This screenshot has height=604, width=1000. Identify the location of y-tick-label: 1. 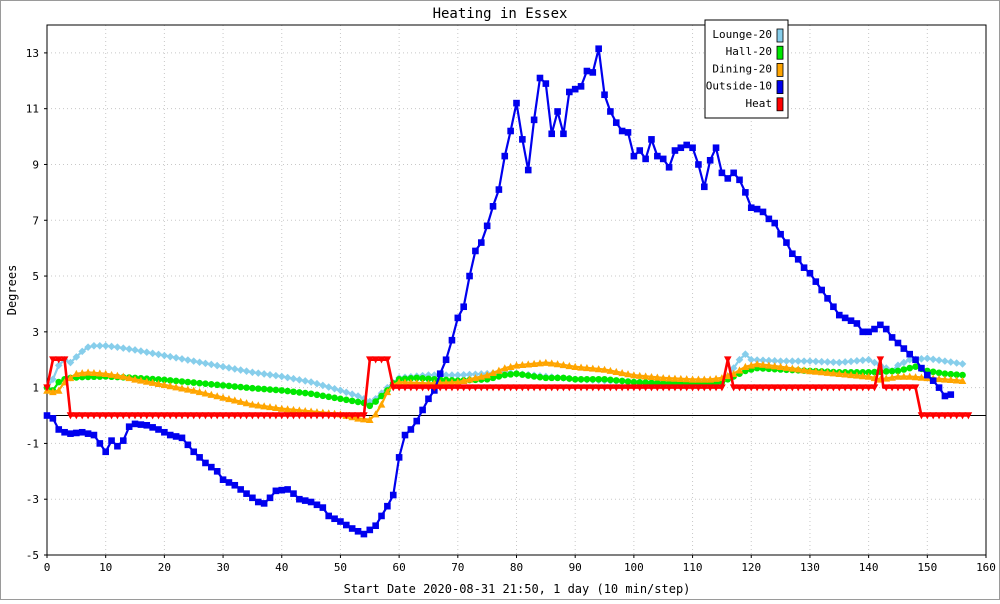
(35, 388).